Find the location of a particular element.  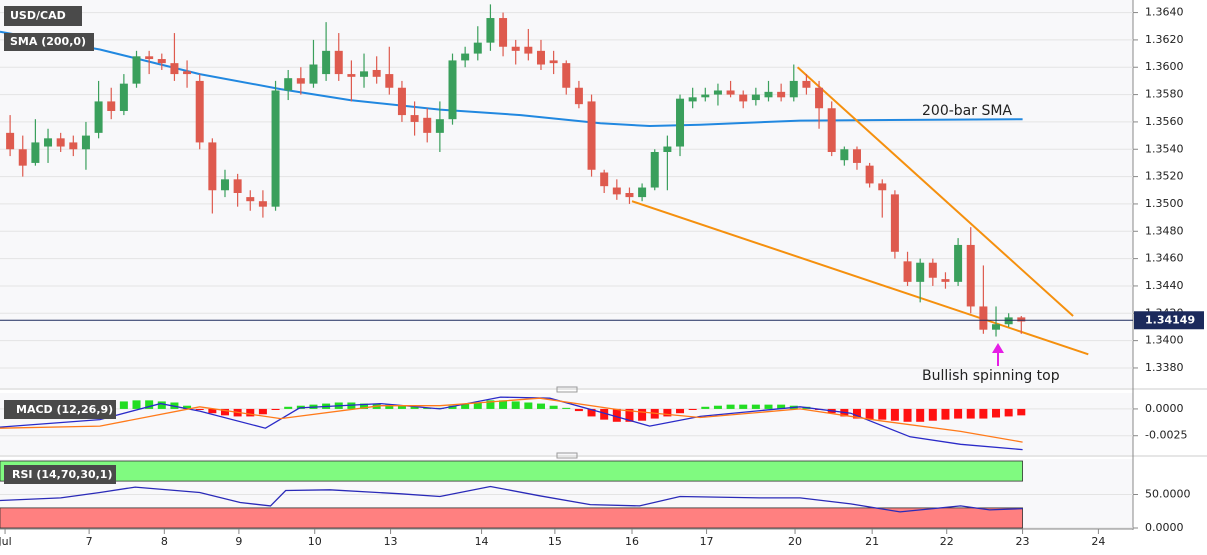

y-tick-label: 1.3600 is located at coordinates (1164, 66).